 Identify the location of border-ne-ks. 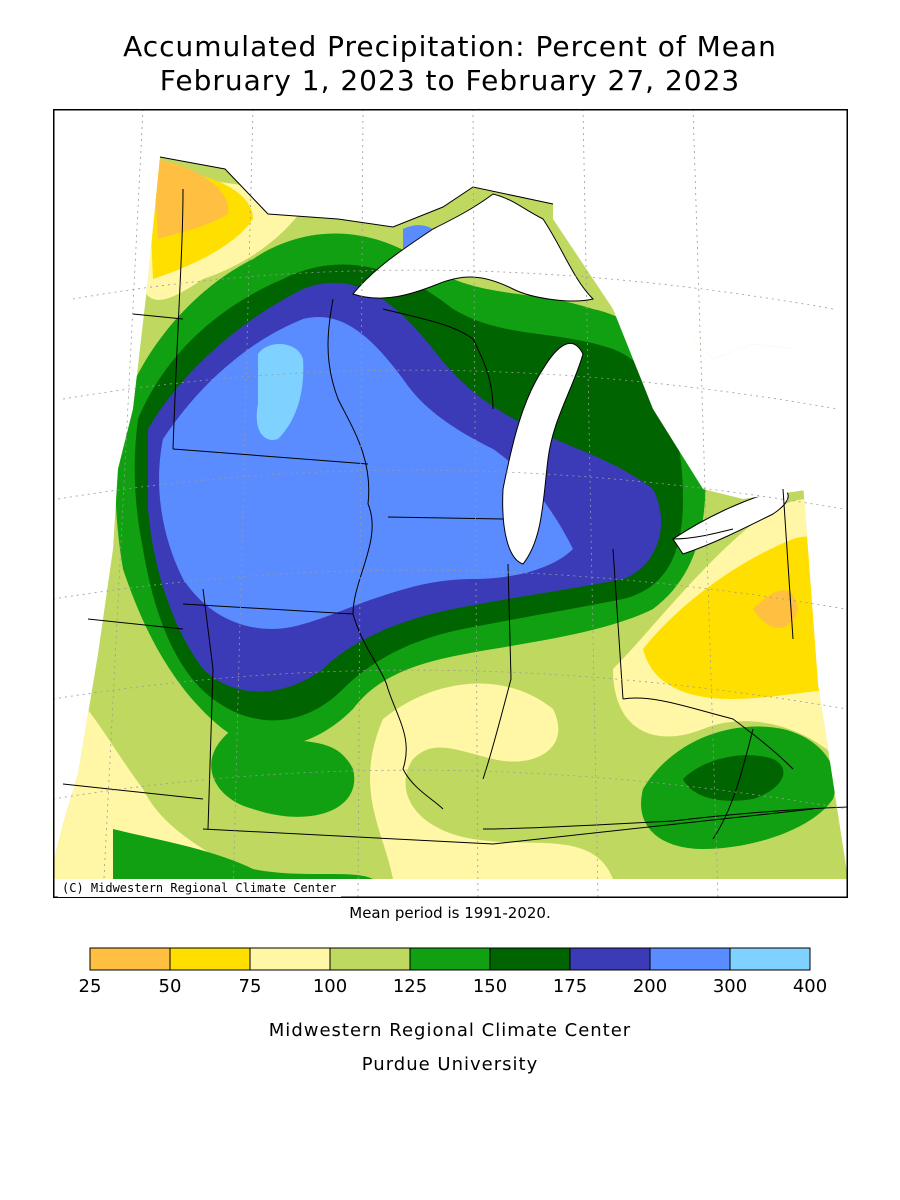
(133, 791).